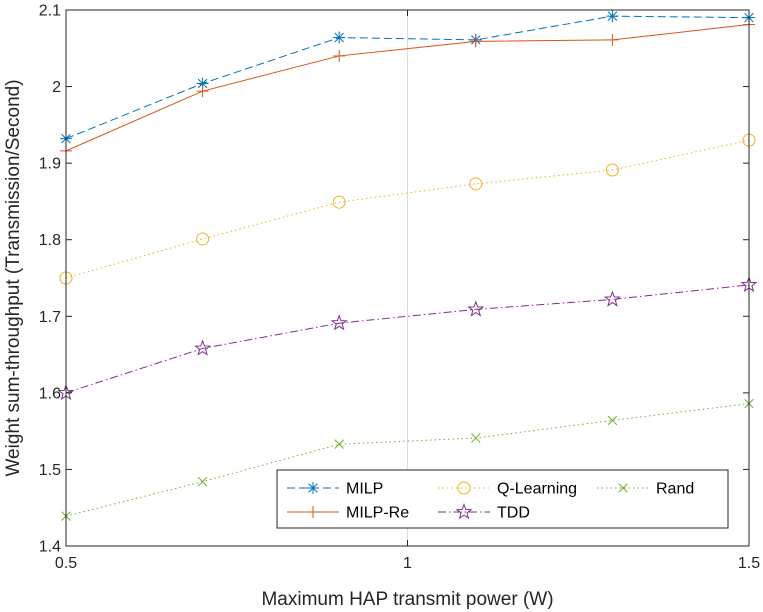 The image size is (763, 612). Describe the element at coordinates (313, 488) in the screenshot. I see `legend-marker-milp` at that location.